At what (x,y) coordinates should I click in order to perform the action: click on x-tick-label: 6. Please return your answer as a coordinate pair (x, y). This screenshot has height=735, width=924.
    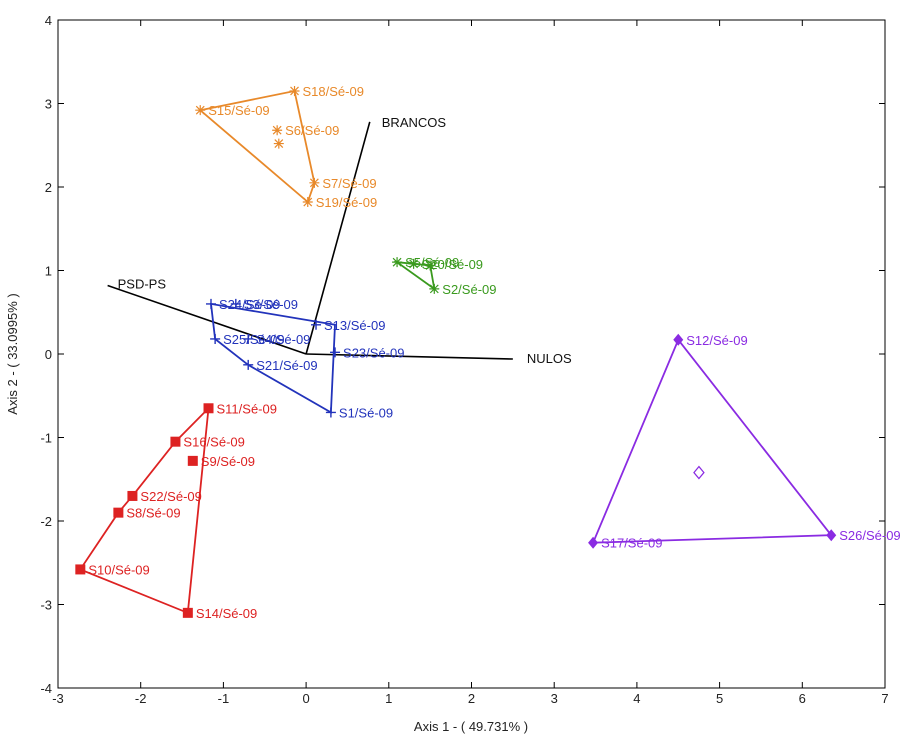
    Looking at the image, I should click on (802, 698).